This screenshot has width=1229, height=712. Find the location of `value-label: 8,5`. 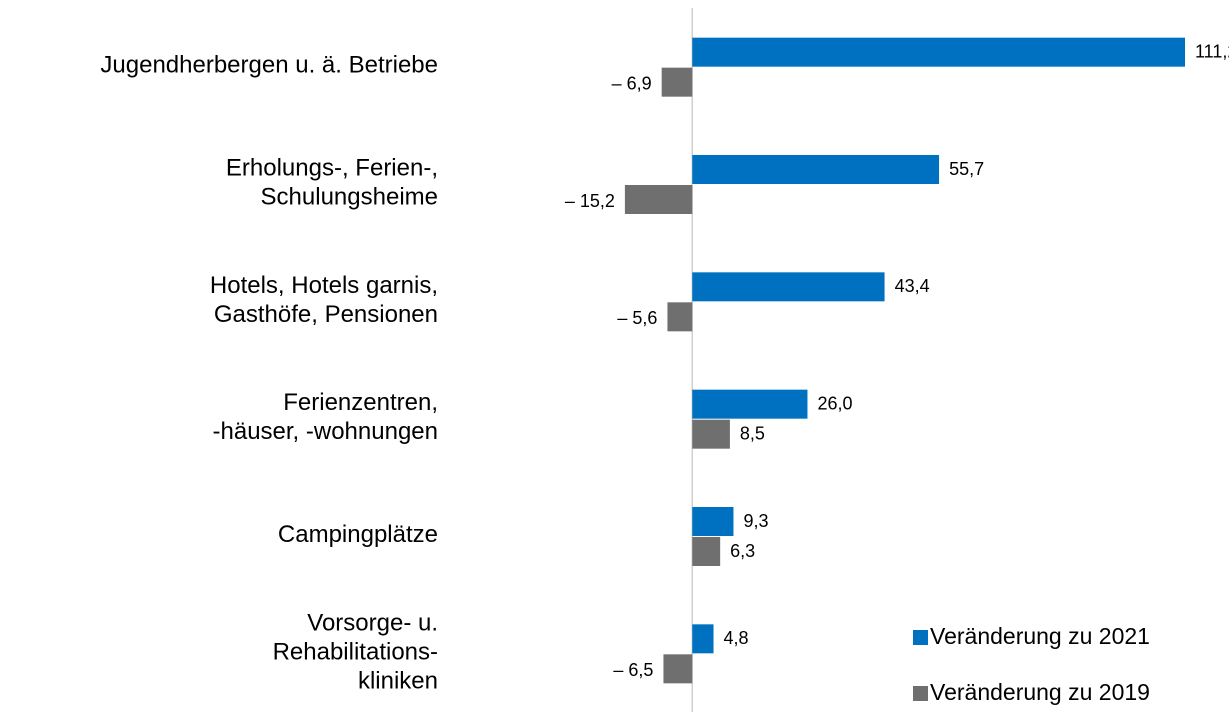

value-label: 8,5 is located at coordinates (752, 433).